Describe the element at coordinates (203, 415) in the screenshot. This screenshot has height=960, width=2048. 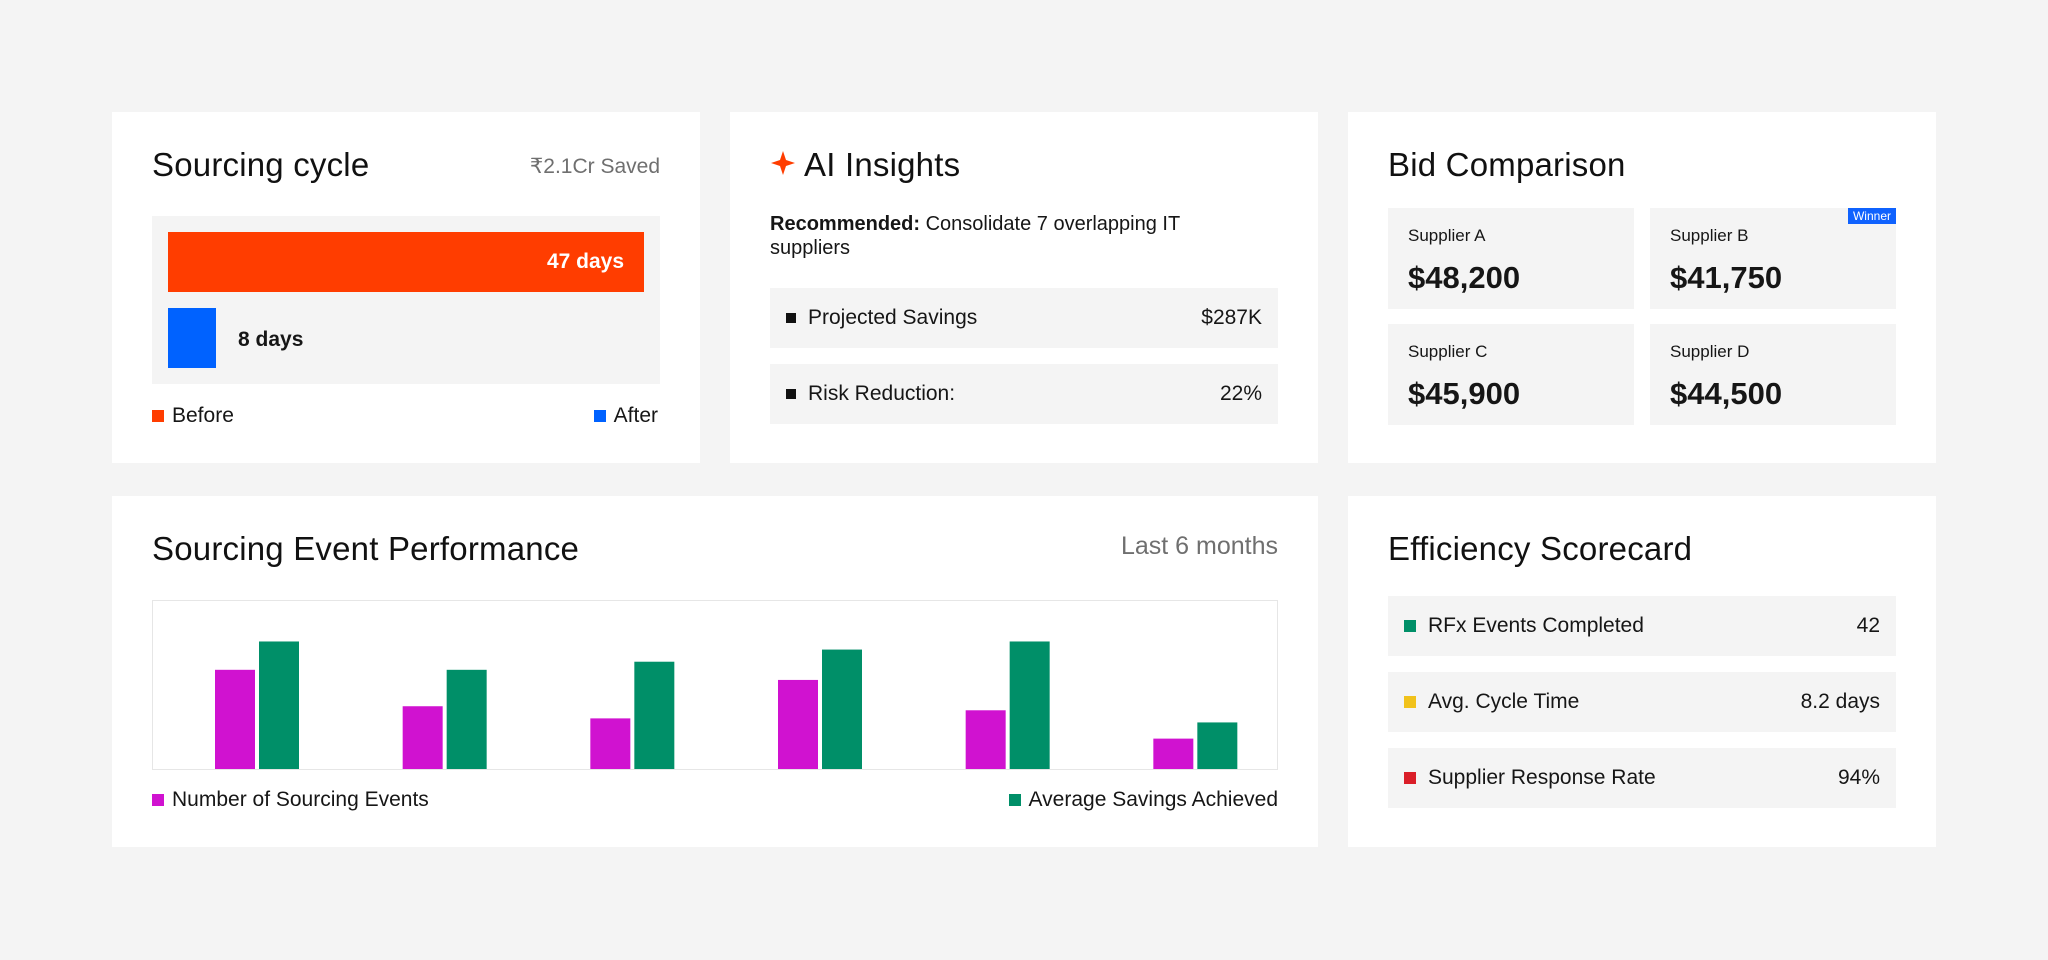
I see `legend-before-label: Before` at that location.